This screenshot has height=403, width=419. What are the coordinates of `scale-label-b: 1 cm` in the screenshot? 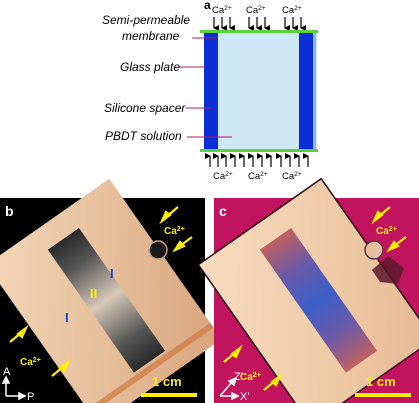 It's located at (167, 381).